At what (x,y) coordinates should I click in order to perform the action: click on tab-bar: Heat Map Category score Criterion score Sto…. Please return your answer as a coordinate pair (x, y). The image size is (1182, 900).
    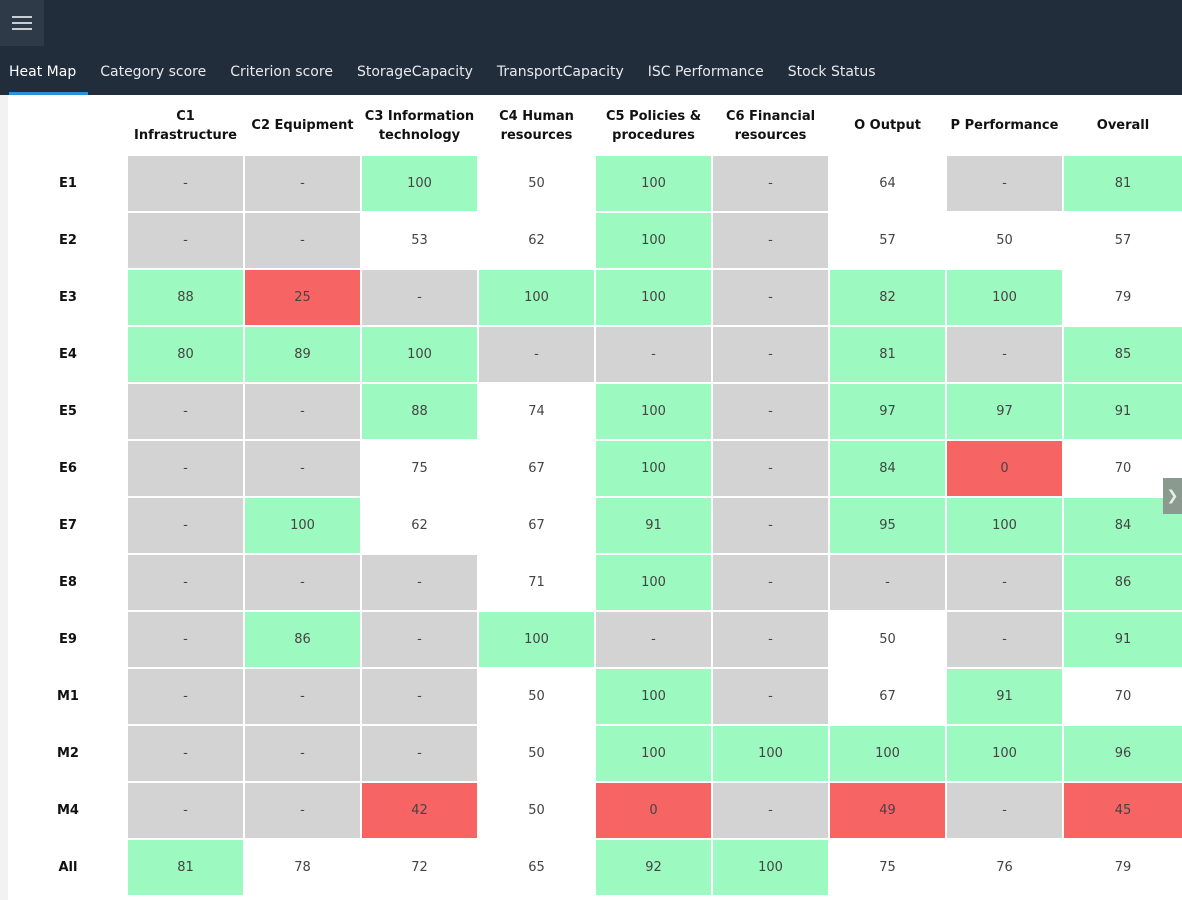
    Looking at the image, I should click on (444, 74).